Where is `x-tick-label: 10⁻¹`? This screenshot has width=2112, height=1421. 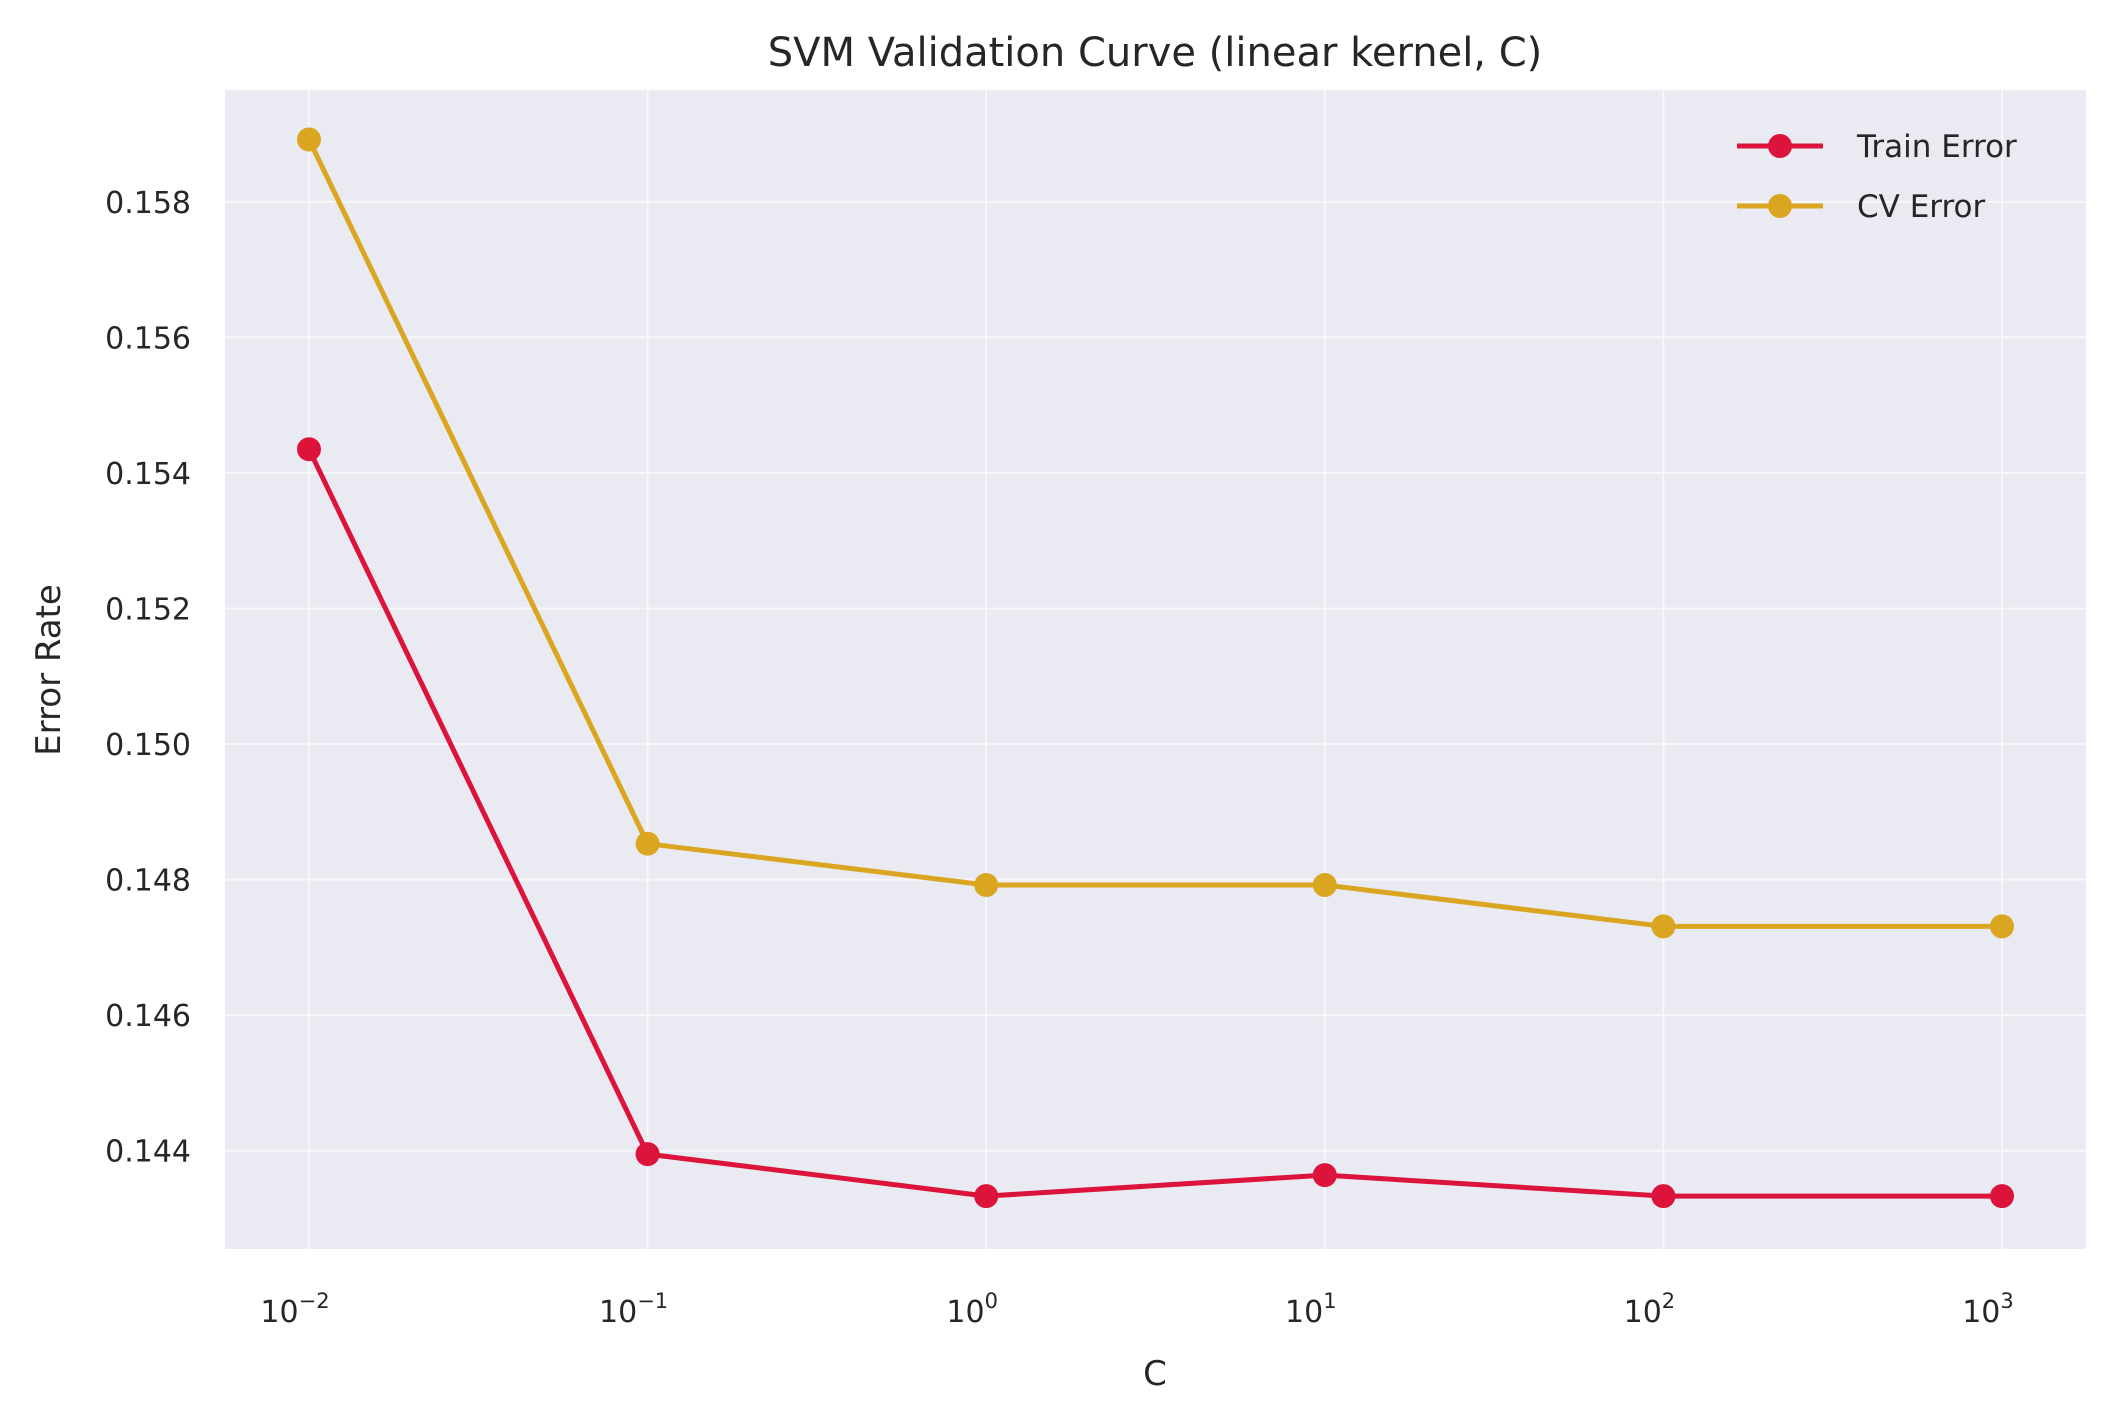 x-tick-label: 10⁻¹ is located at coordinates (633, 1309).